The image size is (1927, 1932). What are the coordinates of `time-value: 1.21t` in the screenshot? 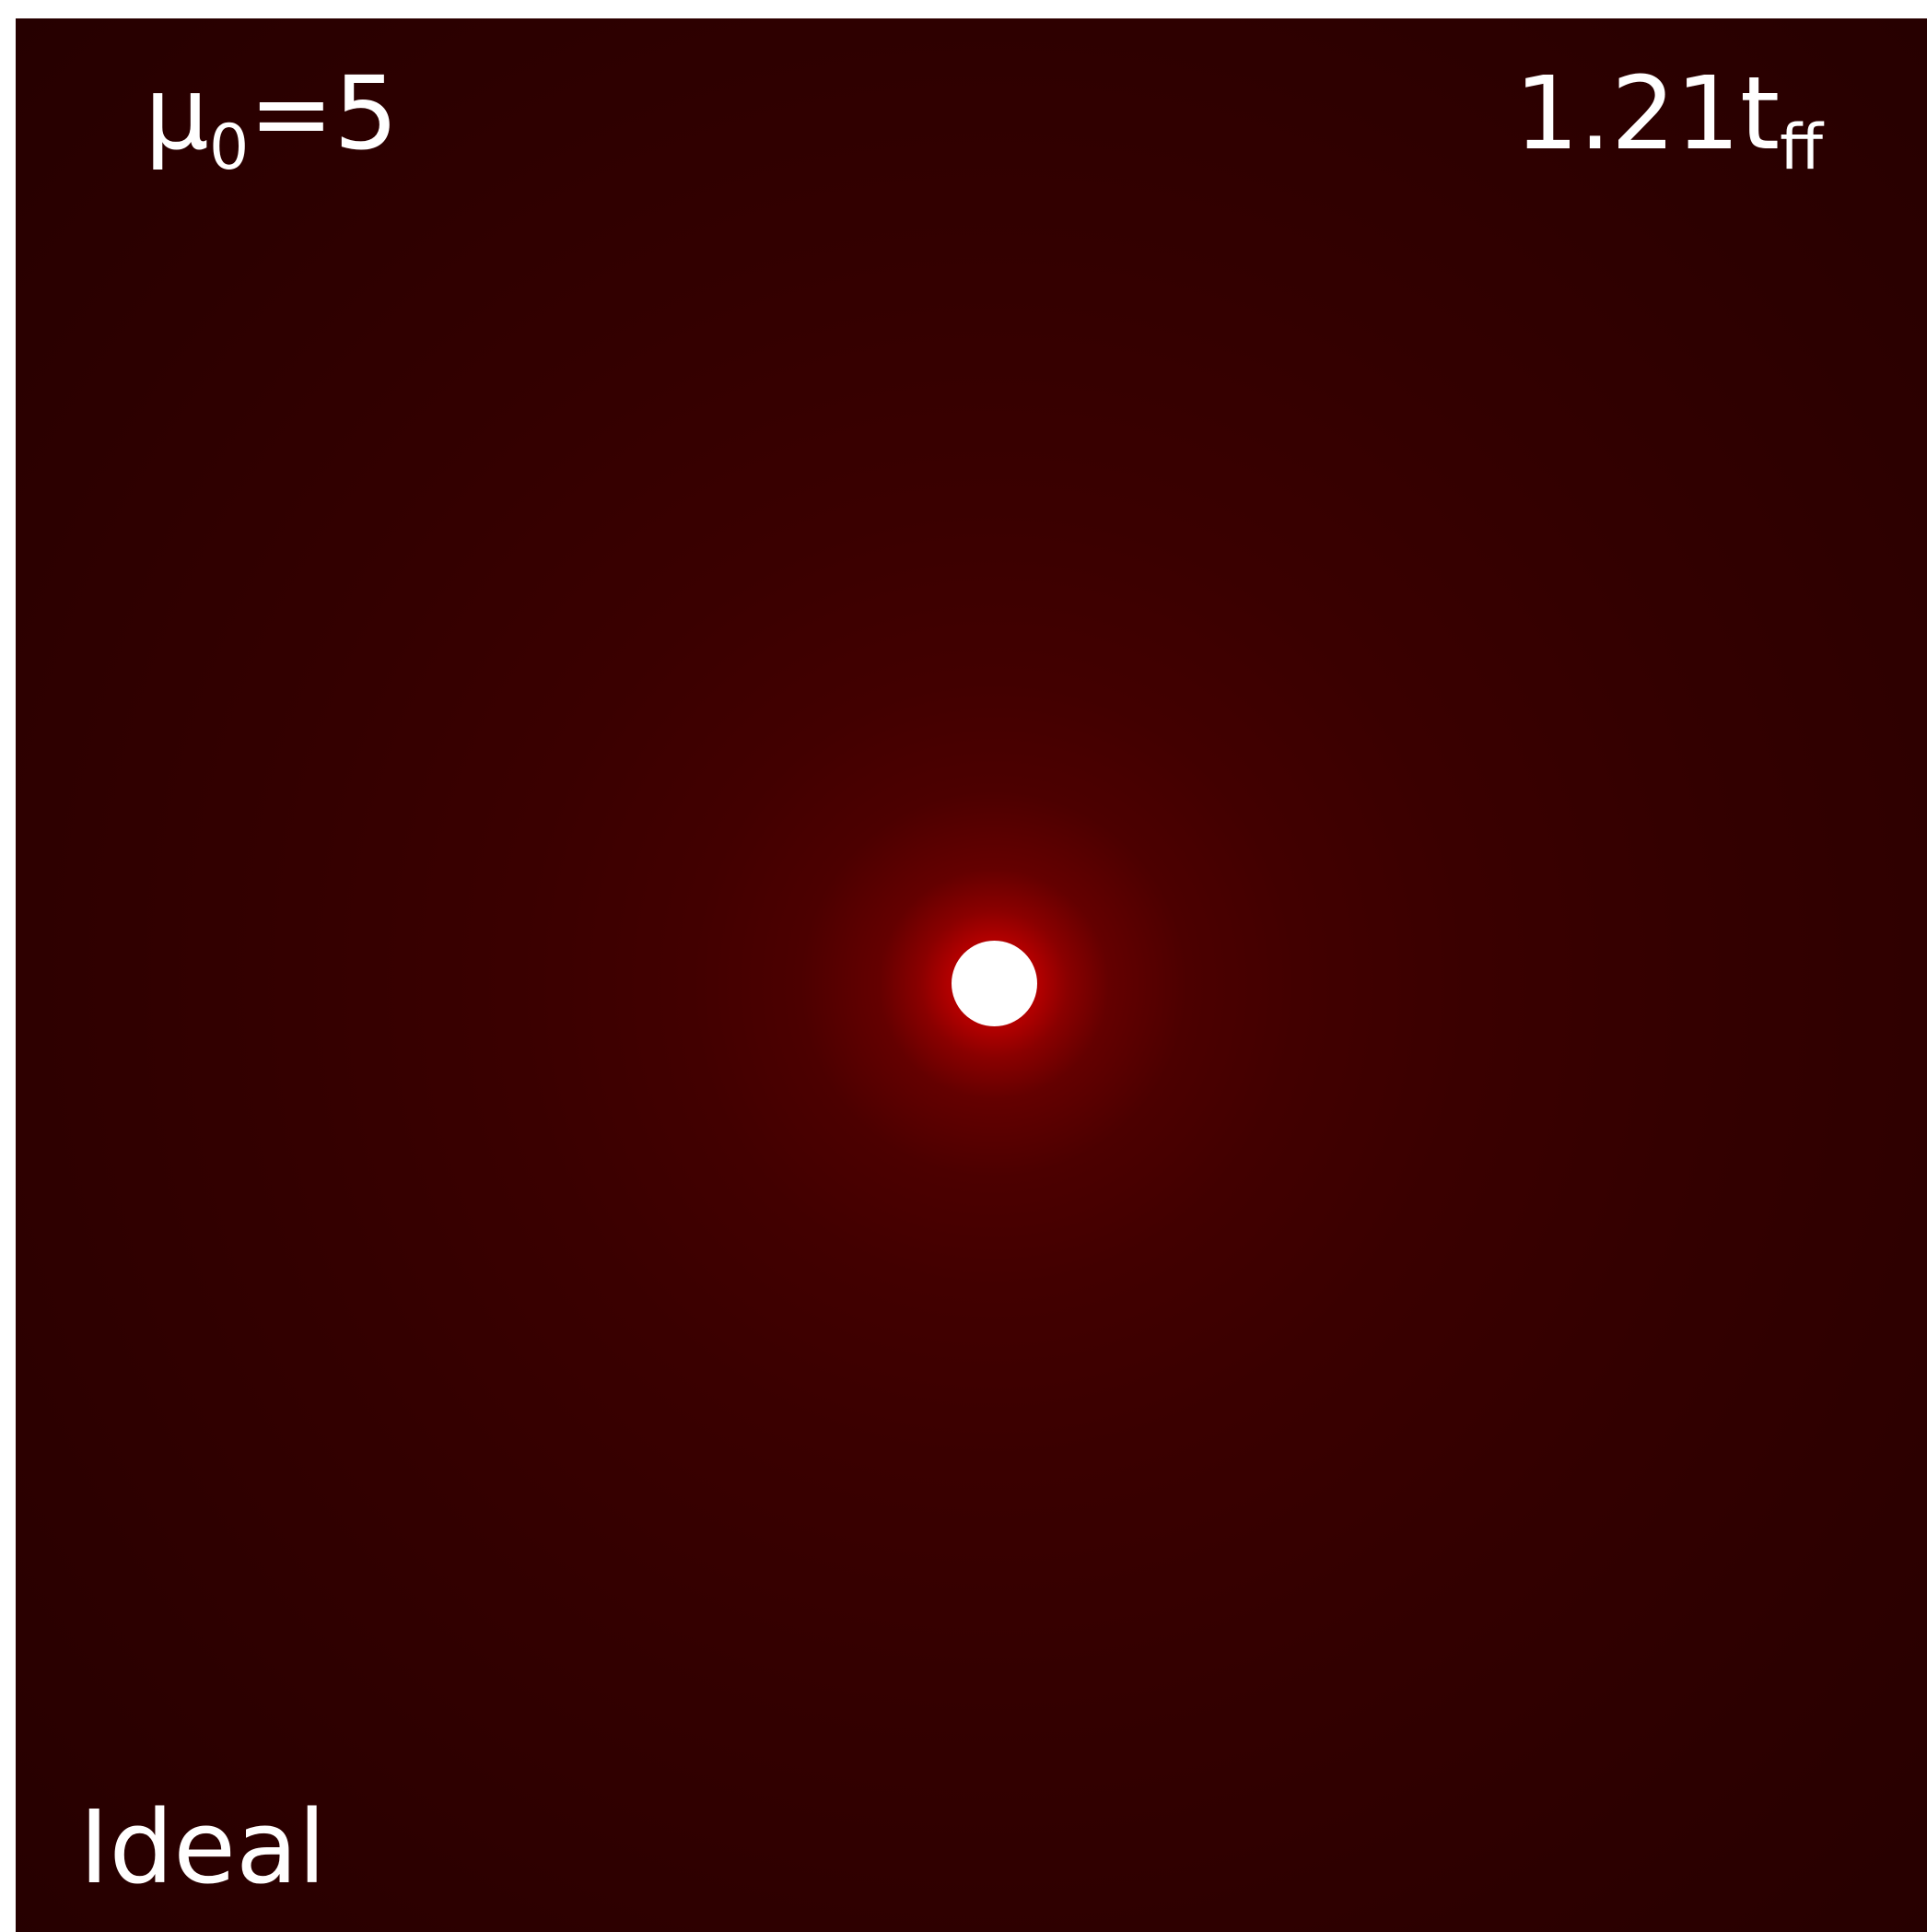 It's located at (1648, 113).